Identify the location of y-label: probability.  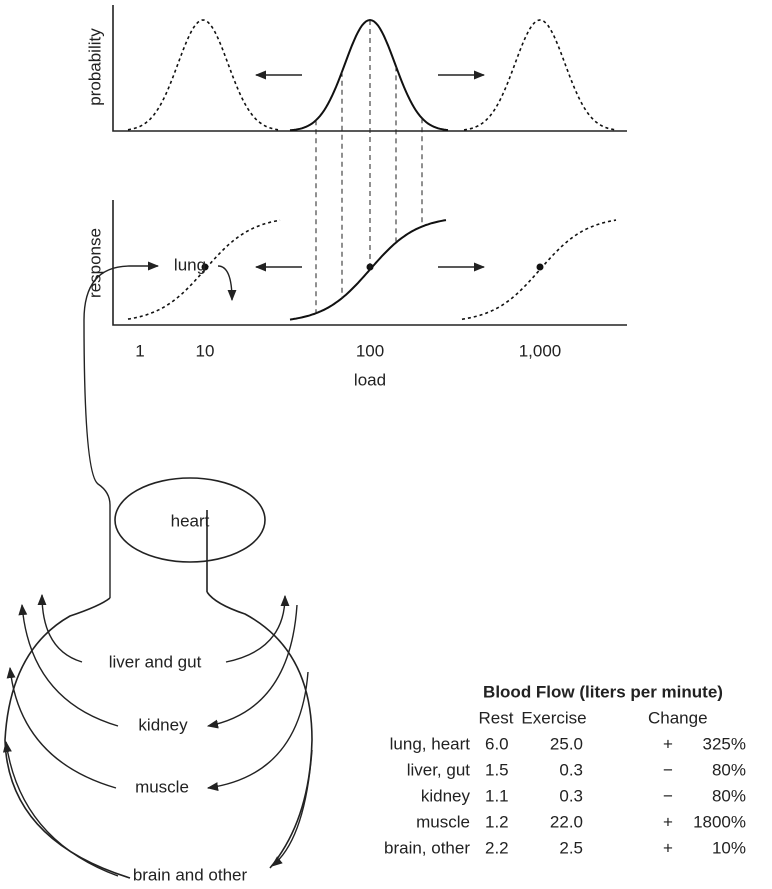
(94, 67).